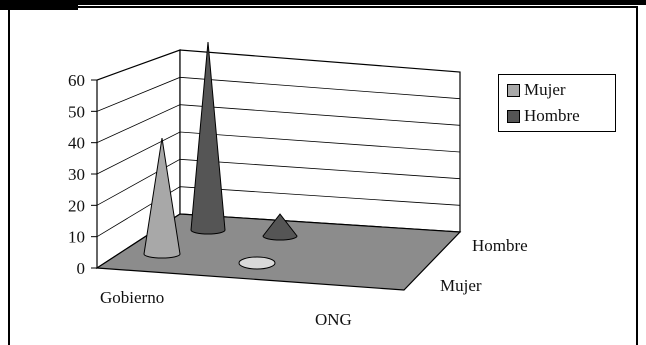  What do you see at coordinates (461, 285) in the screenshot?
I see `depth-axis-label: Mujer` at bounding box center [461, 285].